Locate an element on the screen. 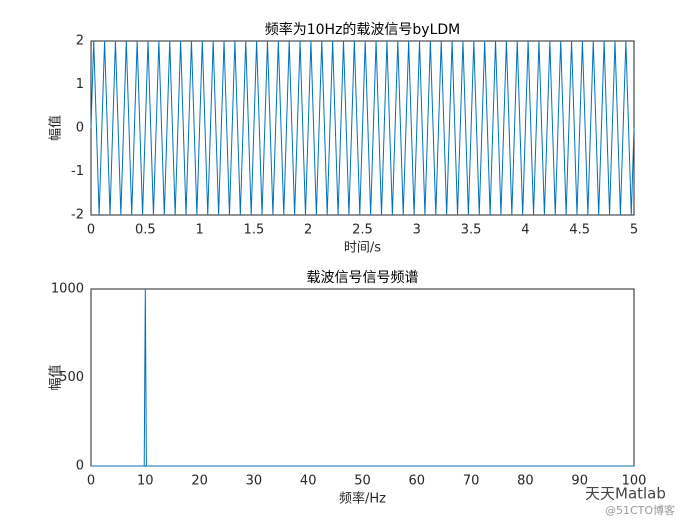 This screenshot has width=700, height=525. y-tick-label: 2 is located at coordinates (80, 41).